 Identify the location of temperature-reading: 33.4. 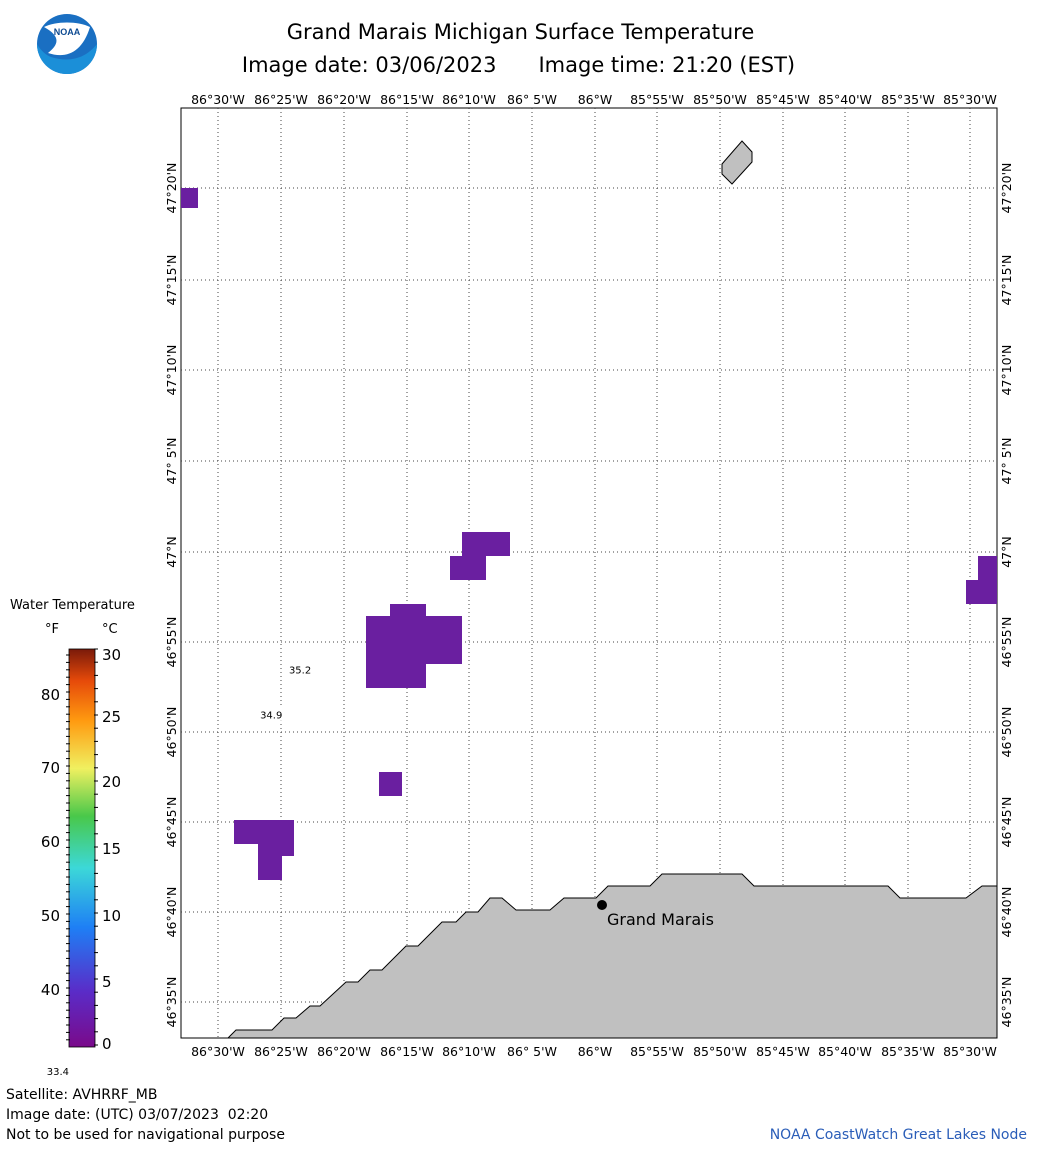
(58, 1072).